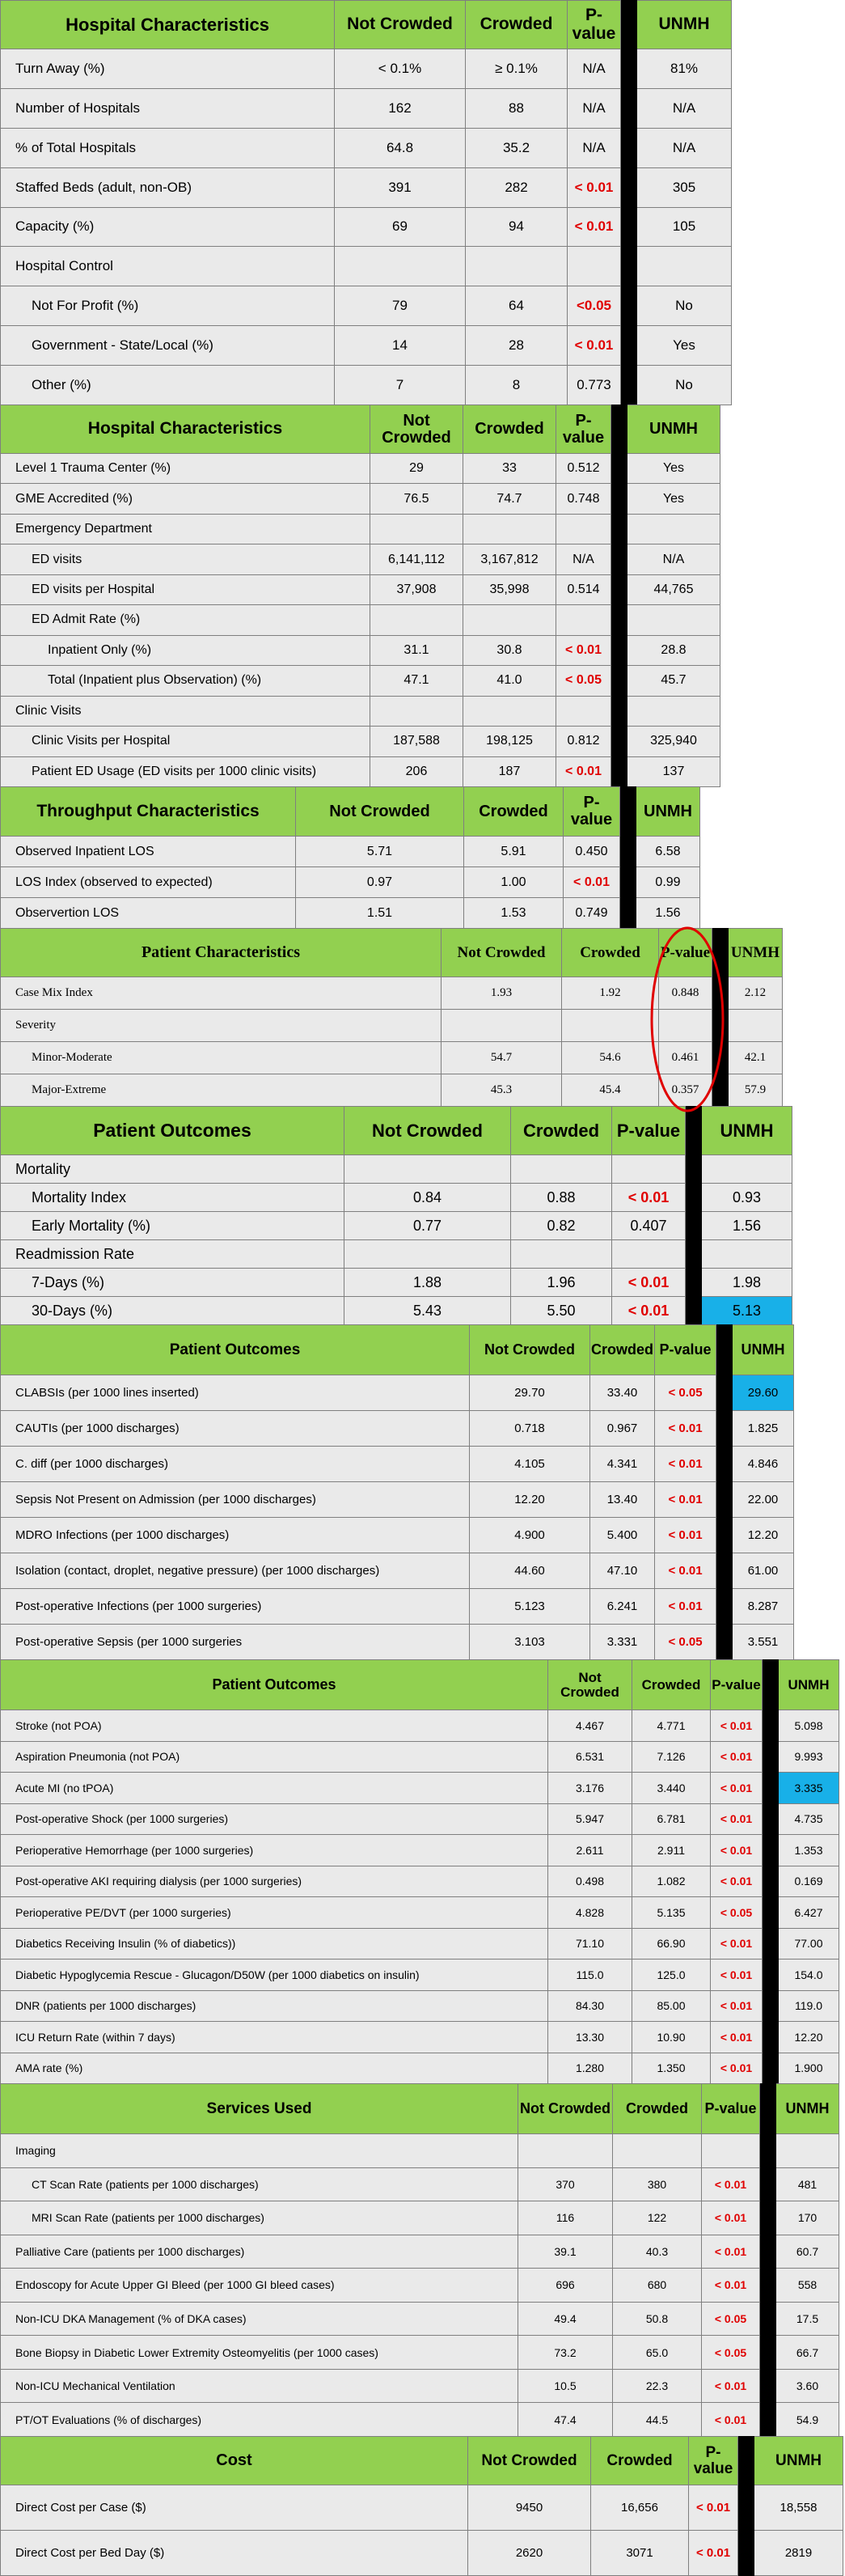 The width and height of the screenshot is (845, 2576). What do you see at coordinates (807, 2386) in the screenshot?
I see `value-unmh: 3.60` at bounding box center [807, 2386].